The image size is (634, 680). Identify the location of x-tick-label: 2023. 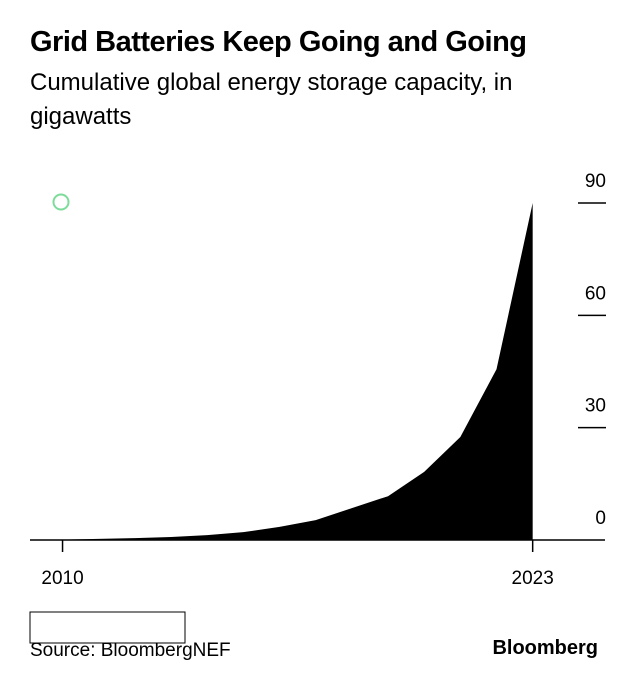
(533, 578).